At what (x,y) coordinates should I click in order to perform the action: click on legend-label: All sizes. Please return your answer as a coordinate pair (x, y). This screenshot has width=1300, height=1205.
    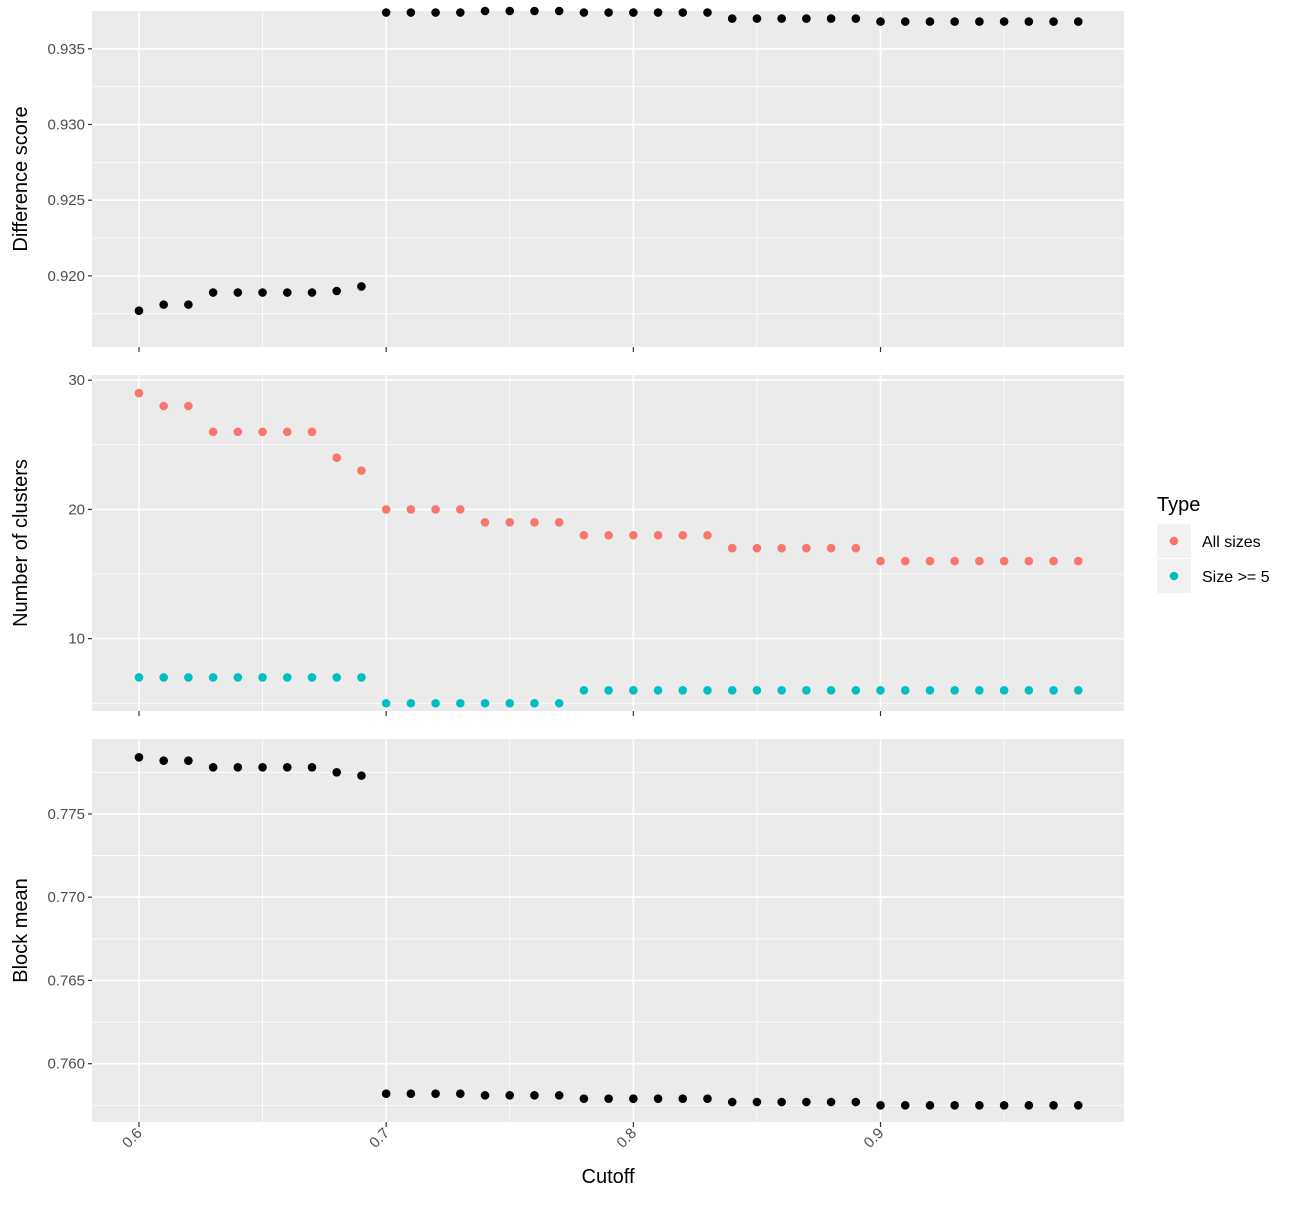
    Looking at the image, I should click on (1231, 542).